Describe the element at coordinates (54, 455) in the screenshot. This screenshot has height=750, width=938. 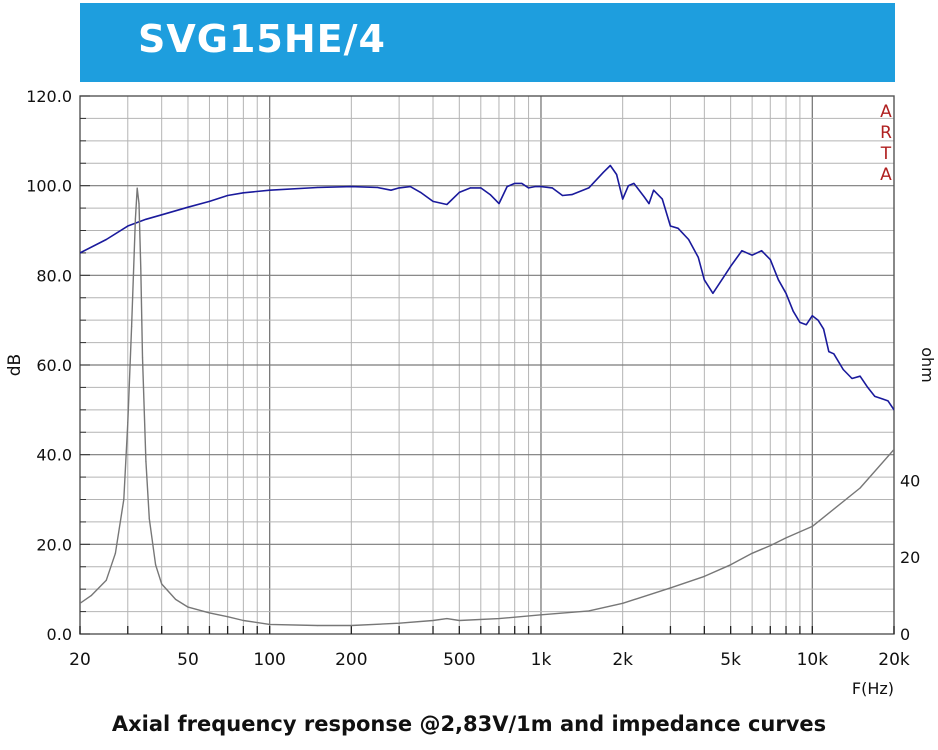
I see `y-tick-label: 40.0` at that location.